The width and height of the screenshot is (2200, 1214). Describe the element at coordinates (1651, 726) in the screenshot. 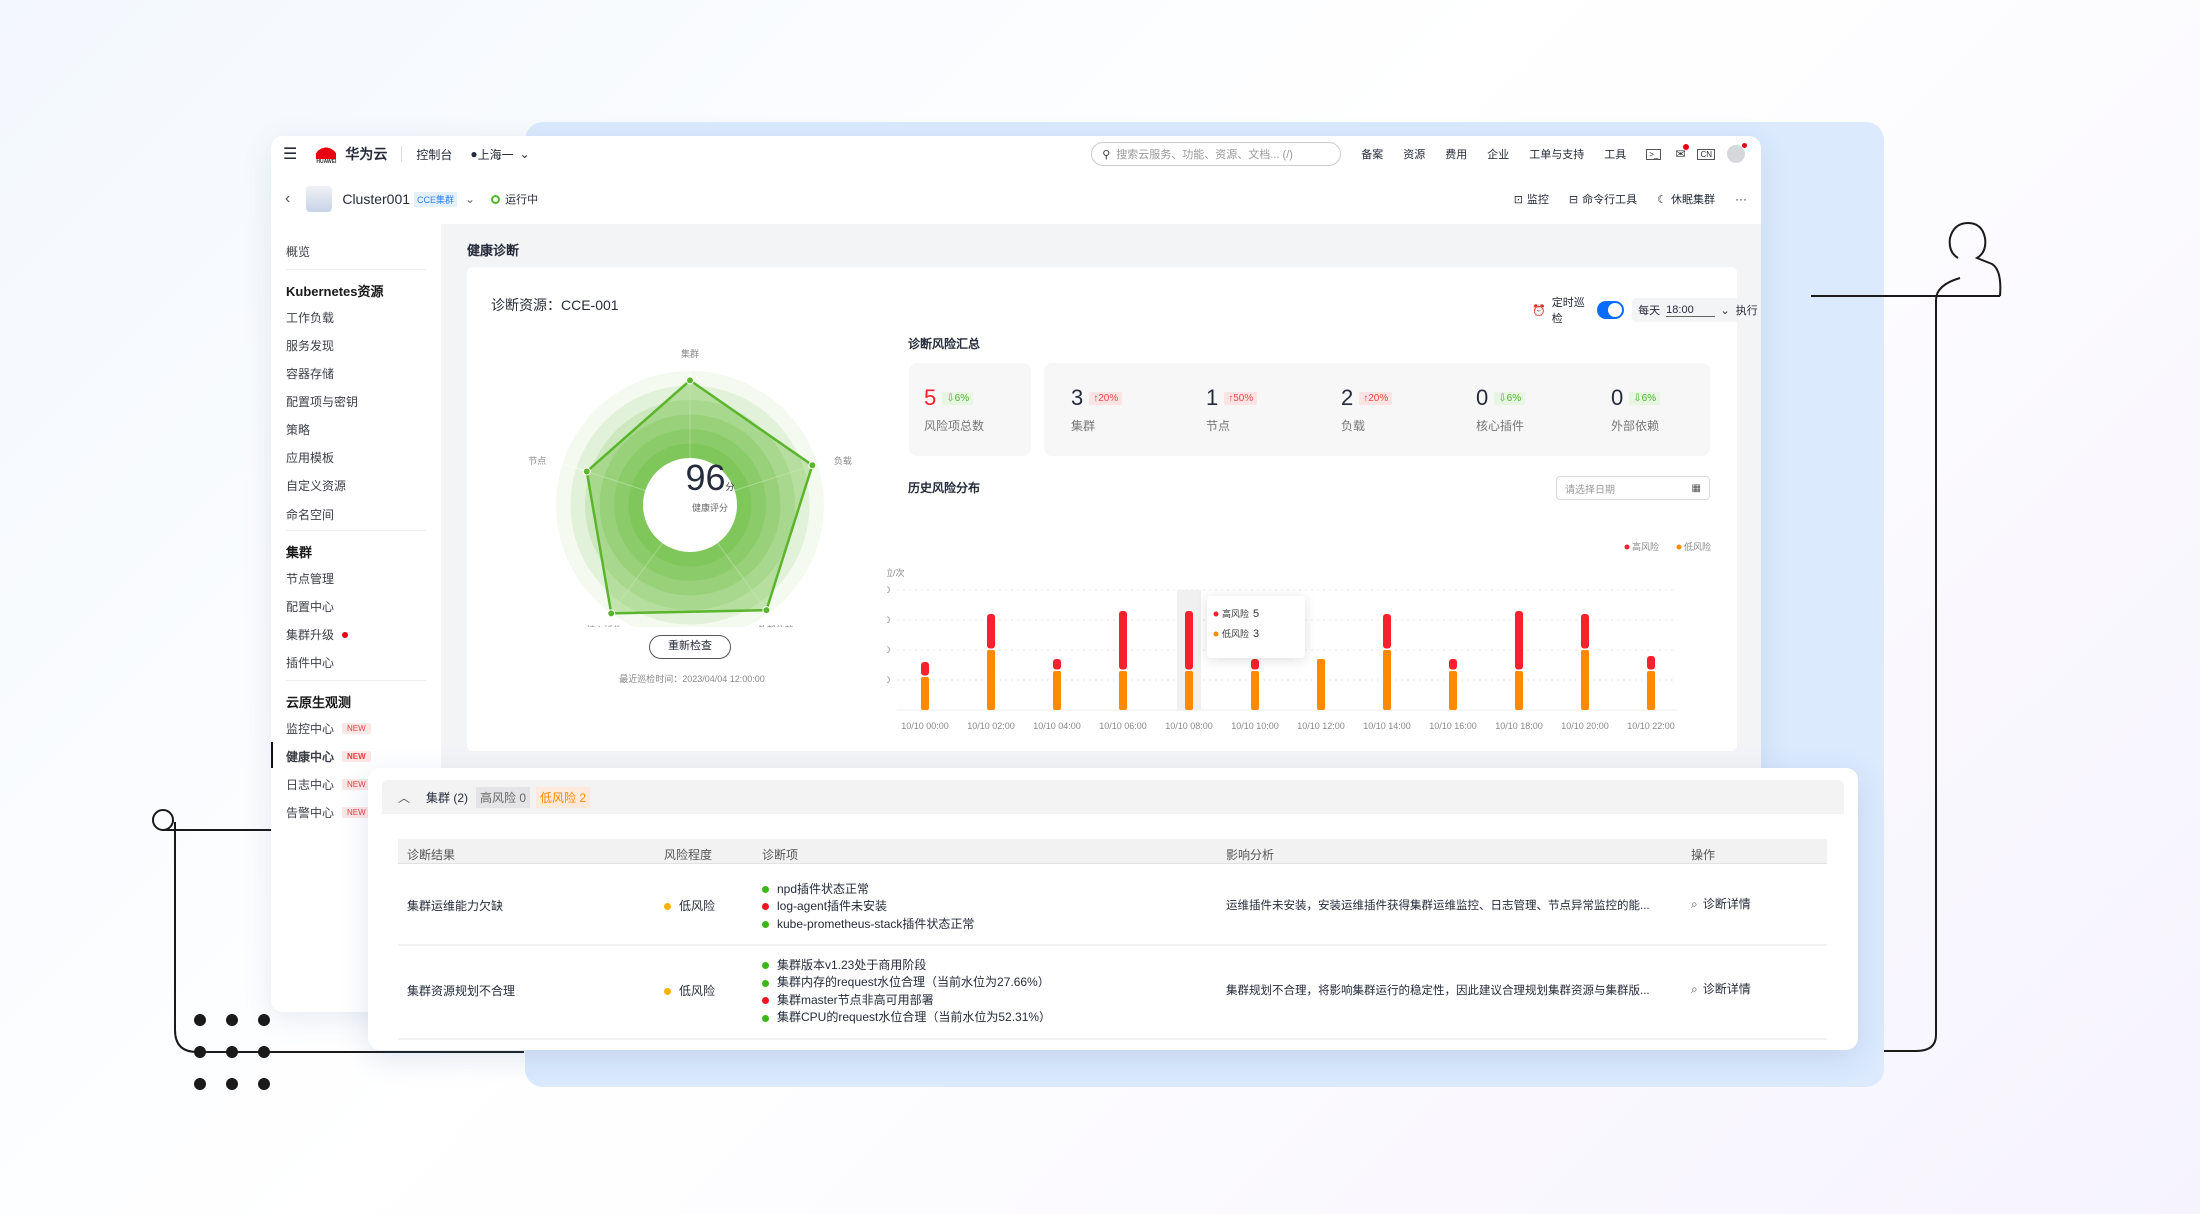

I see `x-tick-label: 10/10 22:00` at that location.